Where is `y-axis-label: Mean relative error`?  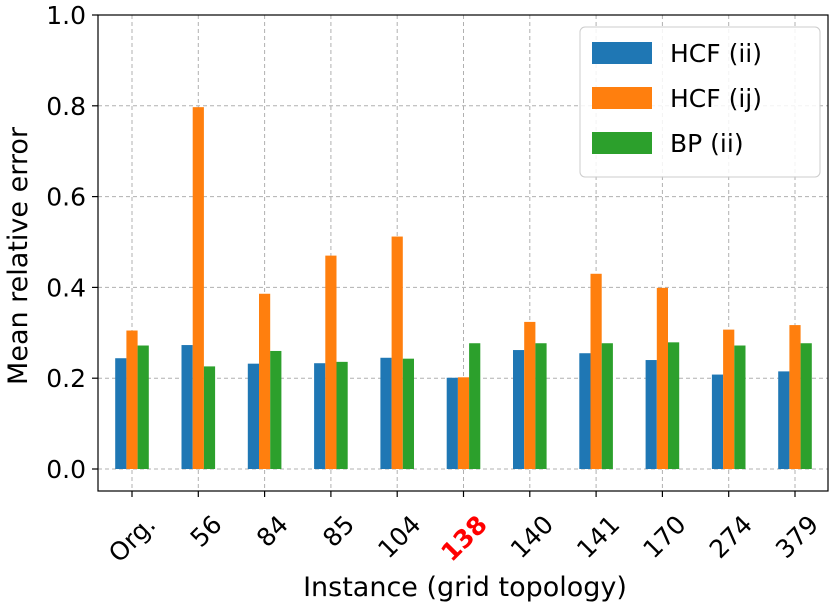
y-axis-label: Mean relative error is located at coordinates (18, 255).